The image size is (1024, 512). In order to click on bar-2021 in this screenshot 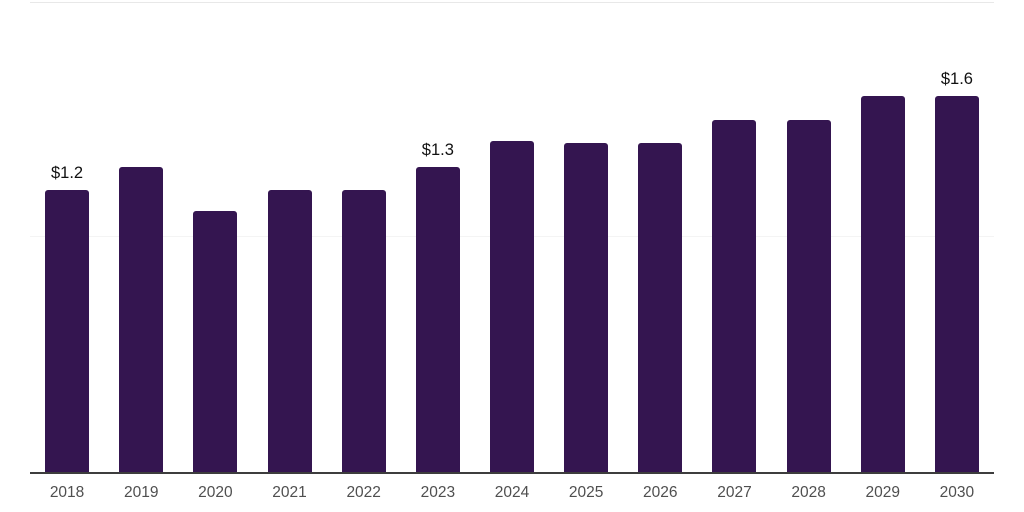, I will do `click(289, 331)`.